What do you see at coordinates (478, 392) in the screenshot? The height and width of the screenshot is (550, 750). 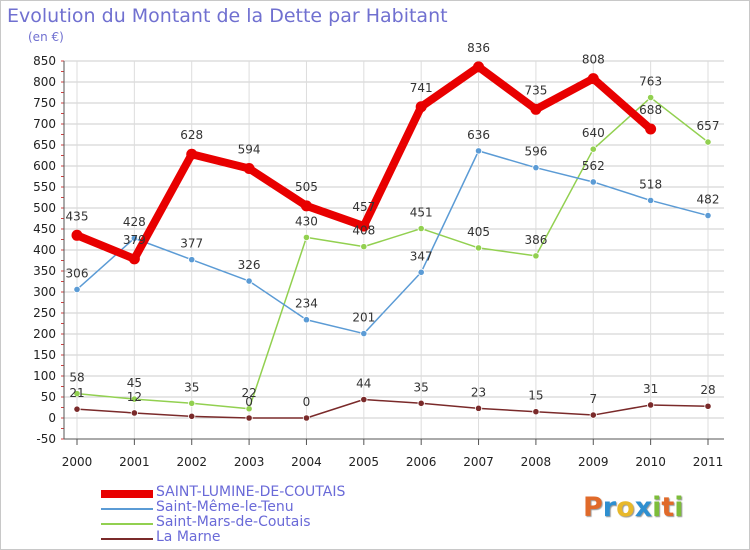 I see `data-label: 23` at bounding box center [478, 392].